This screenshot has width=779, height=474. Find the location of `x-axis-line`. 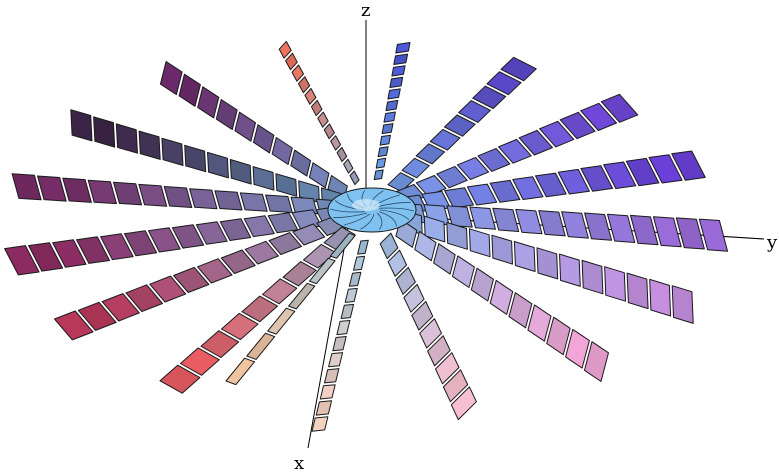

x-axis-line is located at coordinates (328, 335).